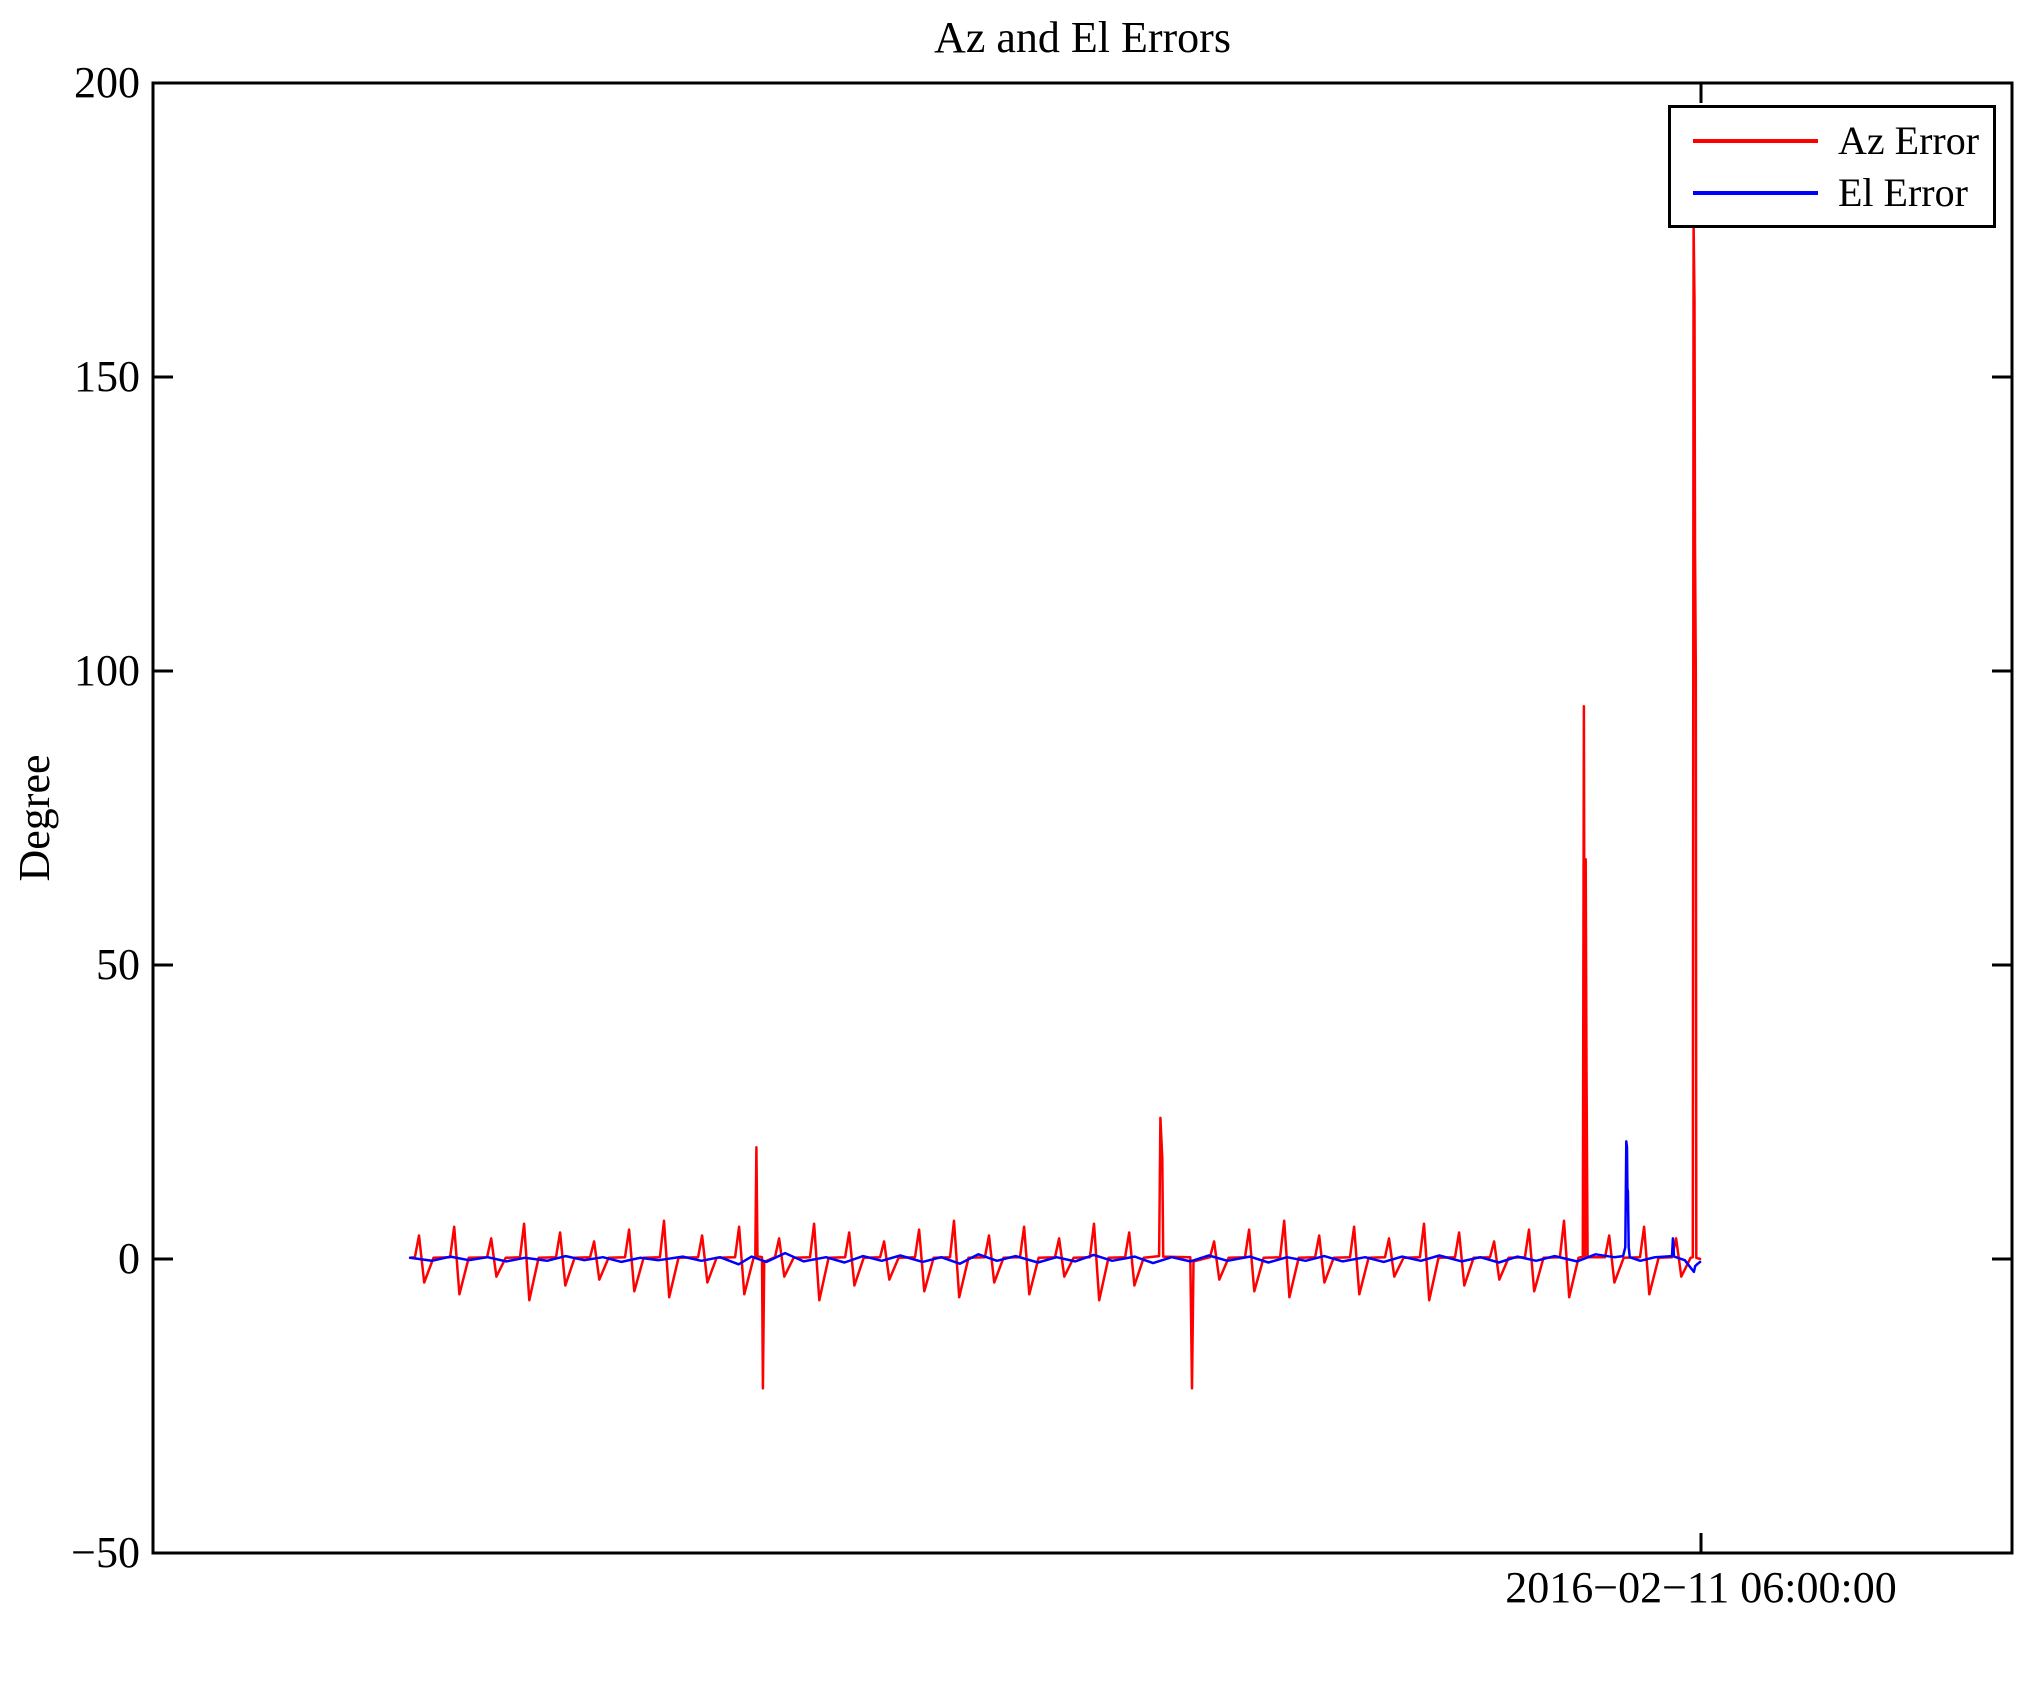 This screenshot has width=2042, height=1683. I want to click on ytick-label-200: 200, so click(107, 82).